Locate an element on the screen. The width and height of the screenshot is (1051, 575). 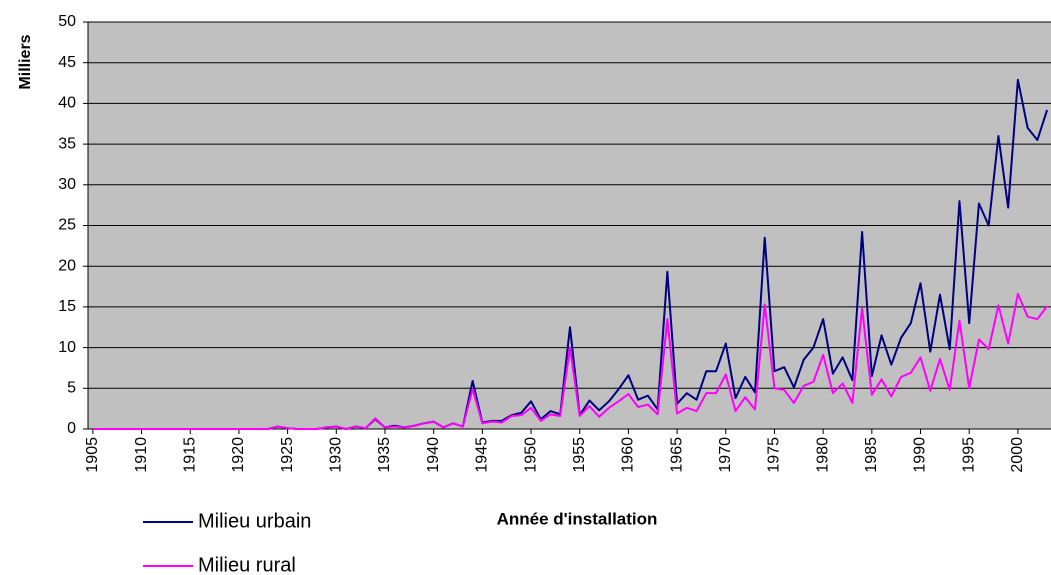
x-tick-label: 1985 is located at coordinates (871, 455).